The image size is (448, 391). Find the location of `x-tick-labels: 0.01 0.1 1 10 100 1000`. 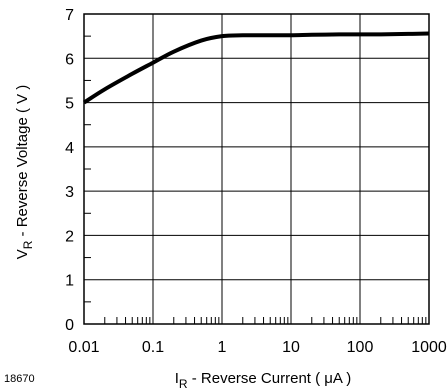

x-tick-labels: 0.01 0.1 1 10 100 1000 is located at coordinates (257, 347).